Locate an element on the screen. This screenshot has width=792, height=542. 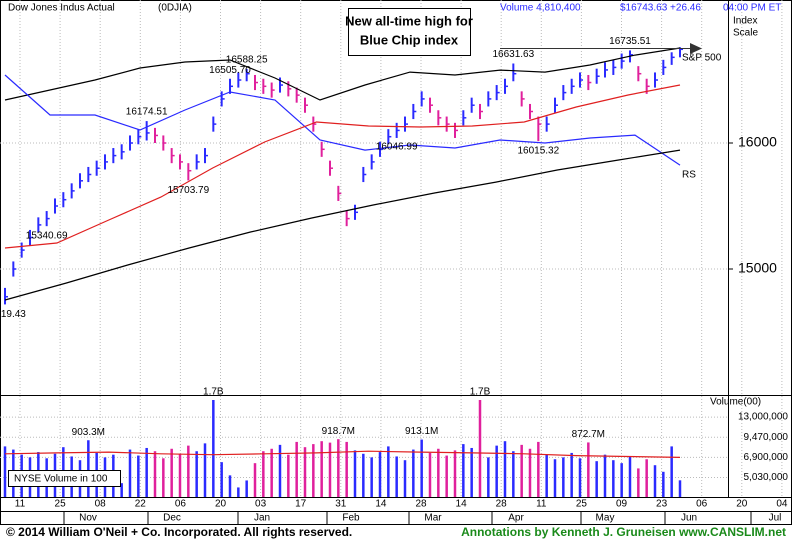
price-label: 15340.69 is located at coordinates (47, 236).